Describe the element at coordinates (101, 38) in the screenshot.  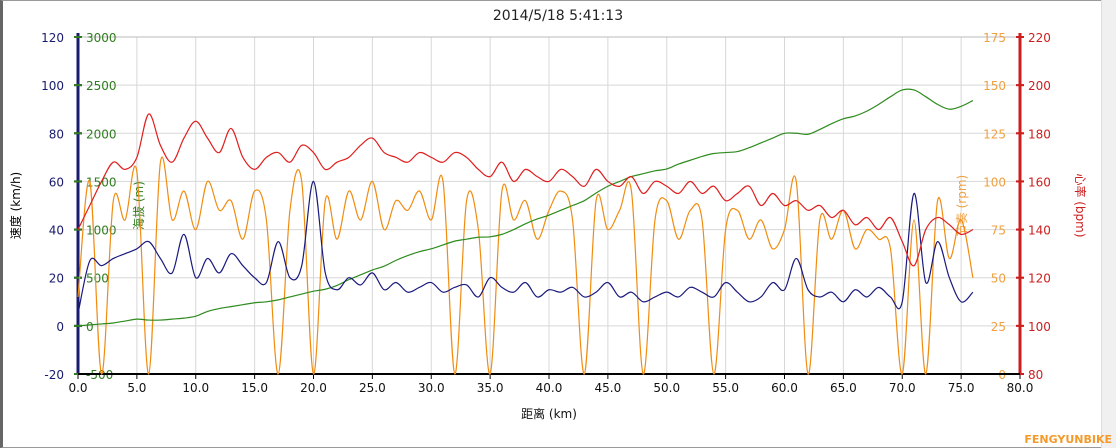
I see `elevation-tick-label: 3000` at that location.